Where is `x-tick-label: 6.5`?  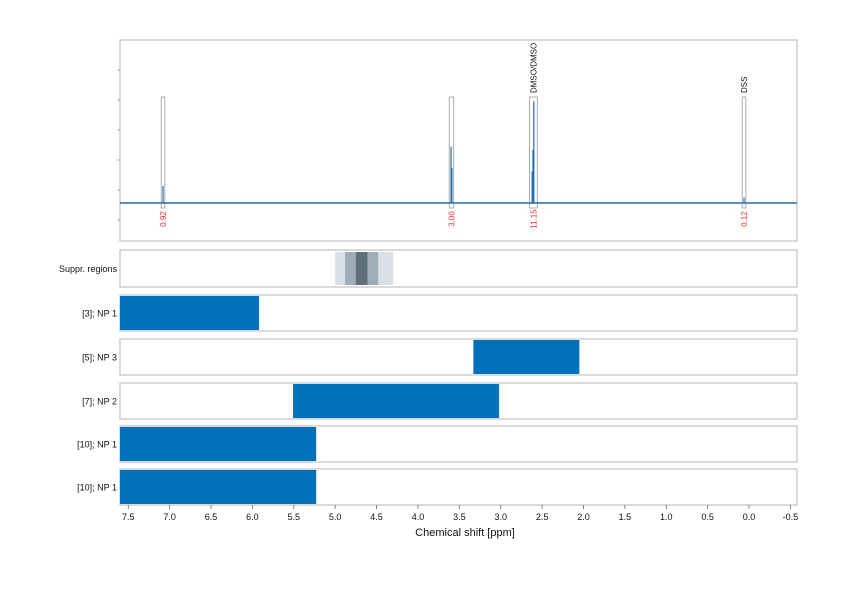 x-tick-label: 6.5 is located at coordinates (211, 517).